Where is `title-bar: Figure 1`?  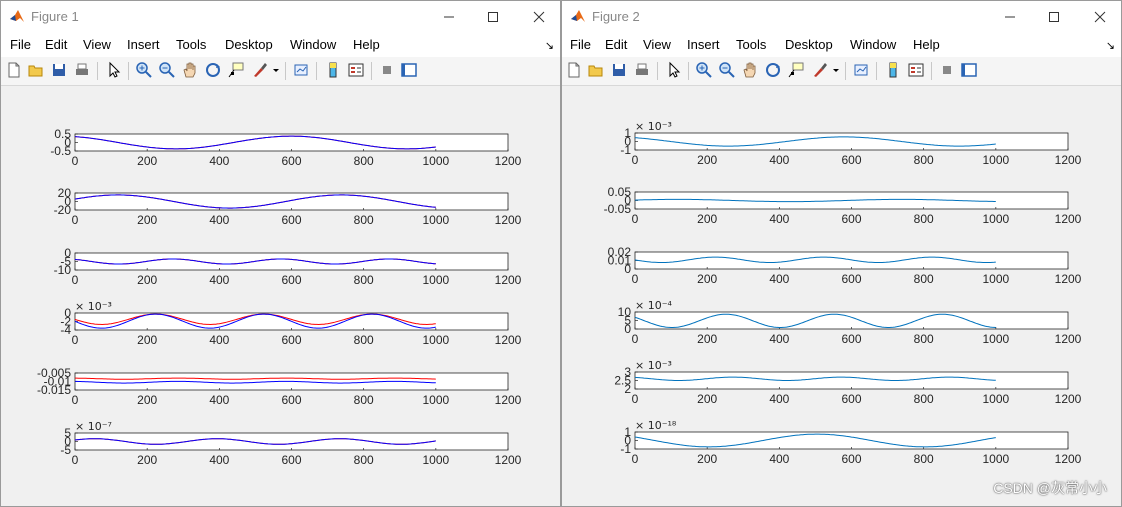 title-bar: Figure 1 is located at coordinates (280, 17).